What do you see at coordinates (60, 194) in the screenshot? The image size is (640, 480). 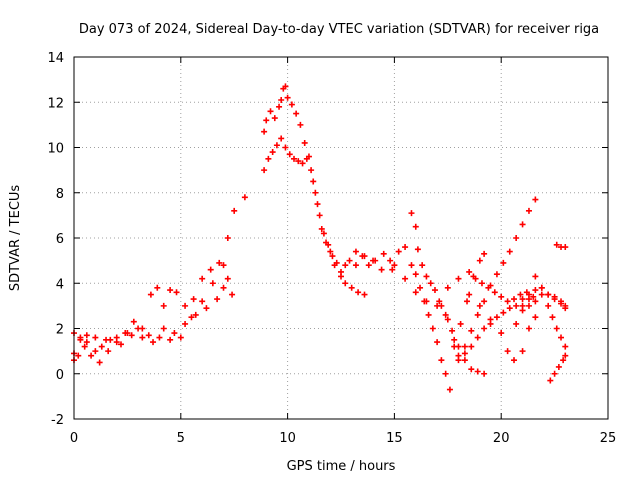 I see `y-tick-label: 8` at bounding box center [60, 194].